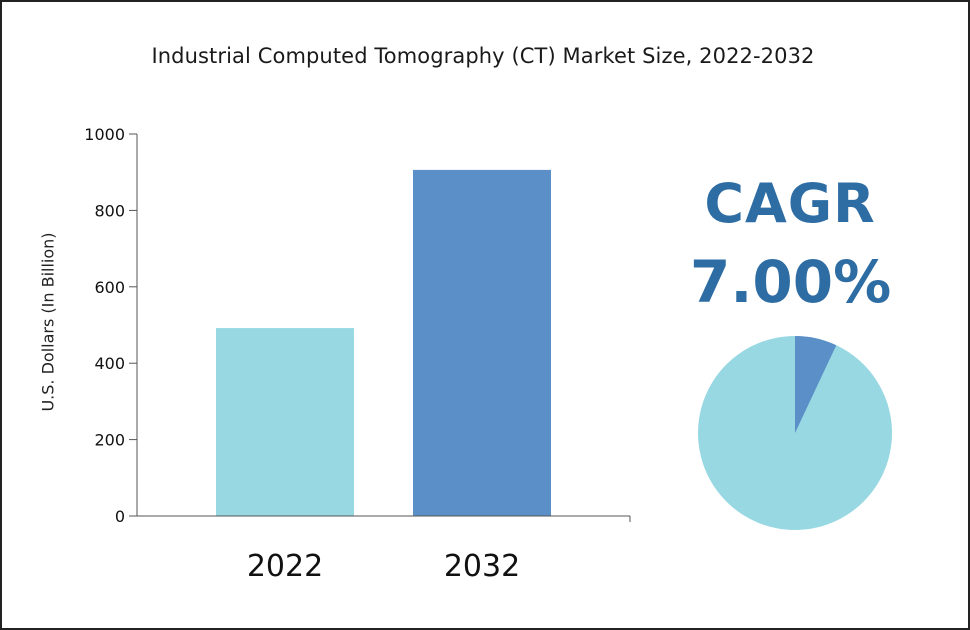 This screenshot has width=970, height=630. What do you see at coordinates (790, 203) in the screenshot?
I see `cagr-label: CAGR` at bounding box center [790, 203].